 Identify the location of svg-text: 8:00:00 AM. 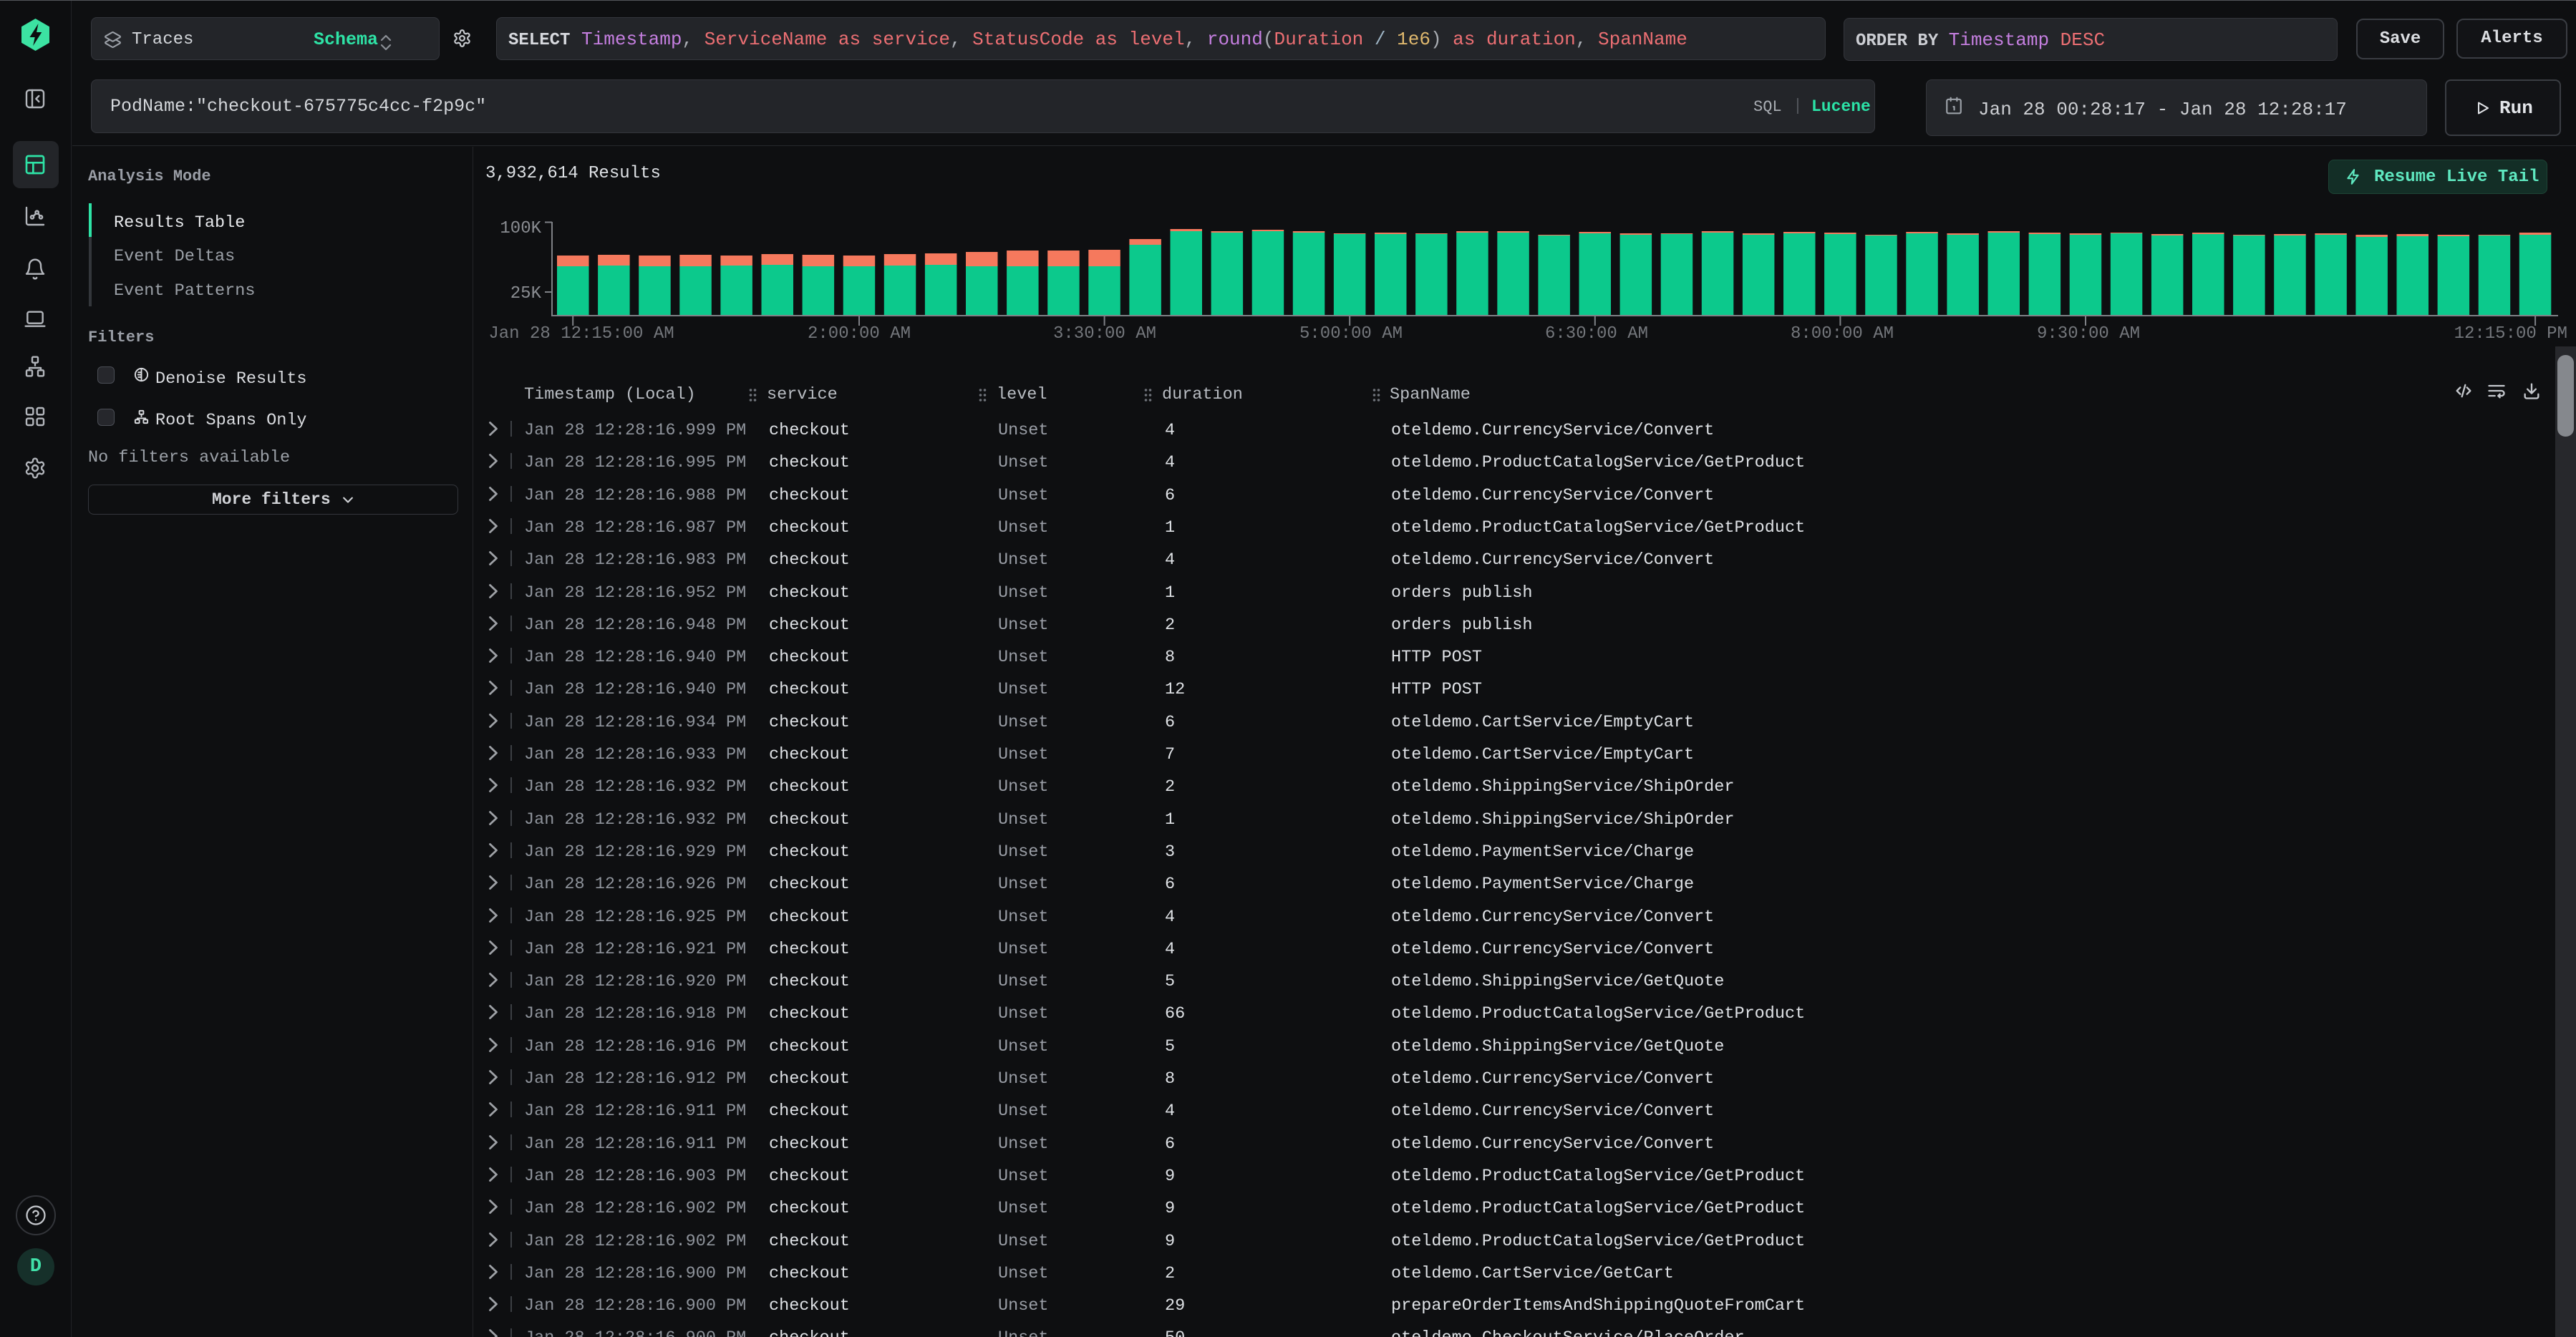
(1842, 334).